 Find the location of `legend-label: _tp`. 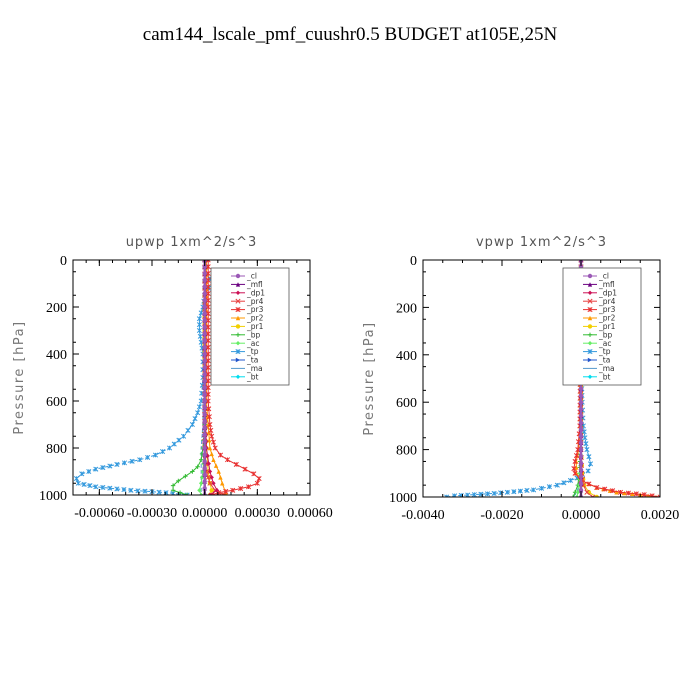

legend-label: _tp is located at coordinates (252, 351).